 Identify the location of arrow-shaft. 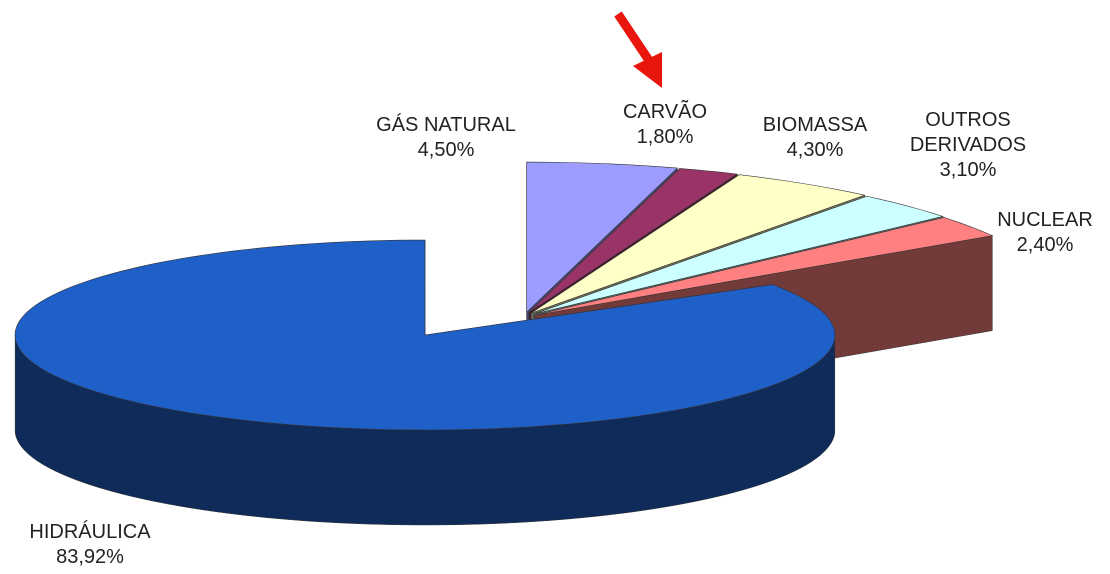
(634, 38).